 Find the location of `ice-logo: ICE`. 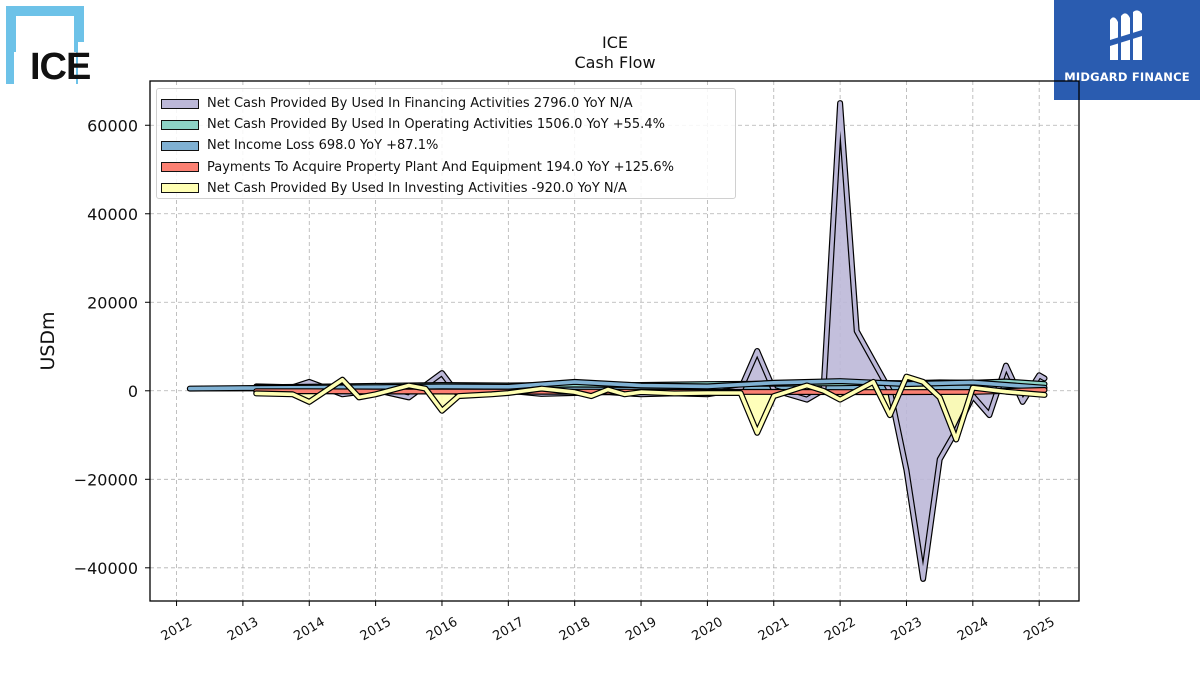

ice-logo: ICE is located at coordinates (50, 47).